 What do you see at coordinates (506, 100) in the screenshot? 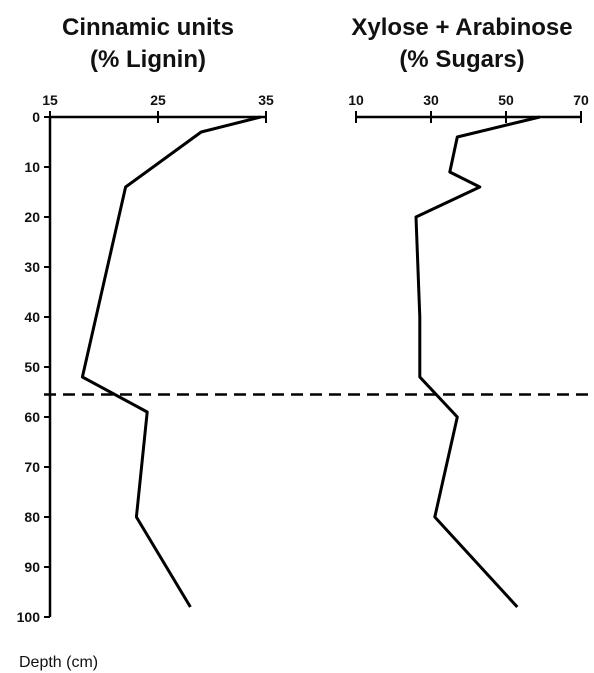
I see `sugars-x-tick-label: 50` at bounding box center [506, 100].